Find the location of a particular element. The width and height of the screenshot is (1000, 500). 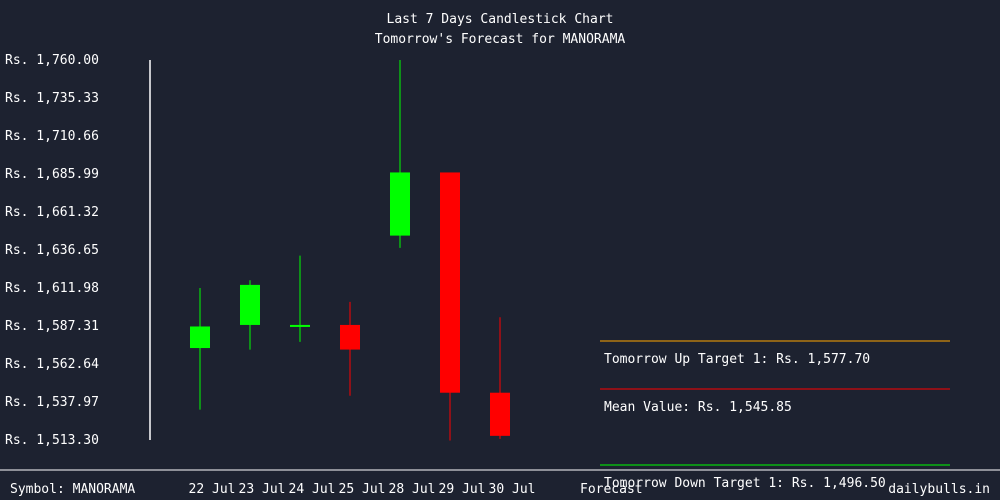

y-tick-label: Rs. 1,636.65 is located at coordinates (52, 250).